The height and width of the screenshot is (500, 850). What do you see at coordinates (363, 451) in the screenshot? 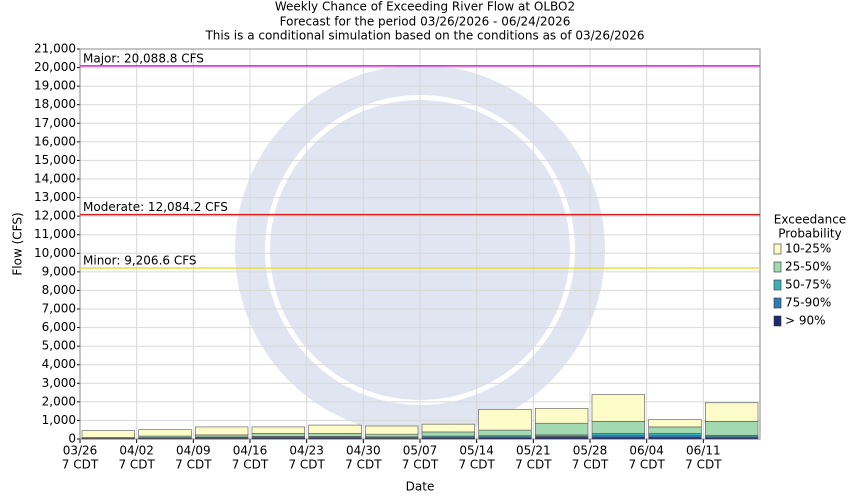
I see `x-tick-label: 04/30` at bounding box center [363, 451].